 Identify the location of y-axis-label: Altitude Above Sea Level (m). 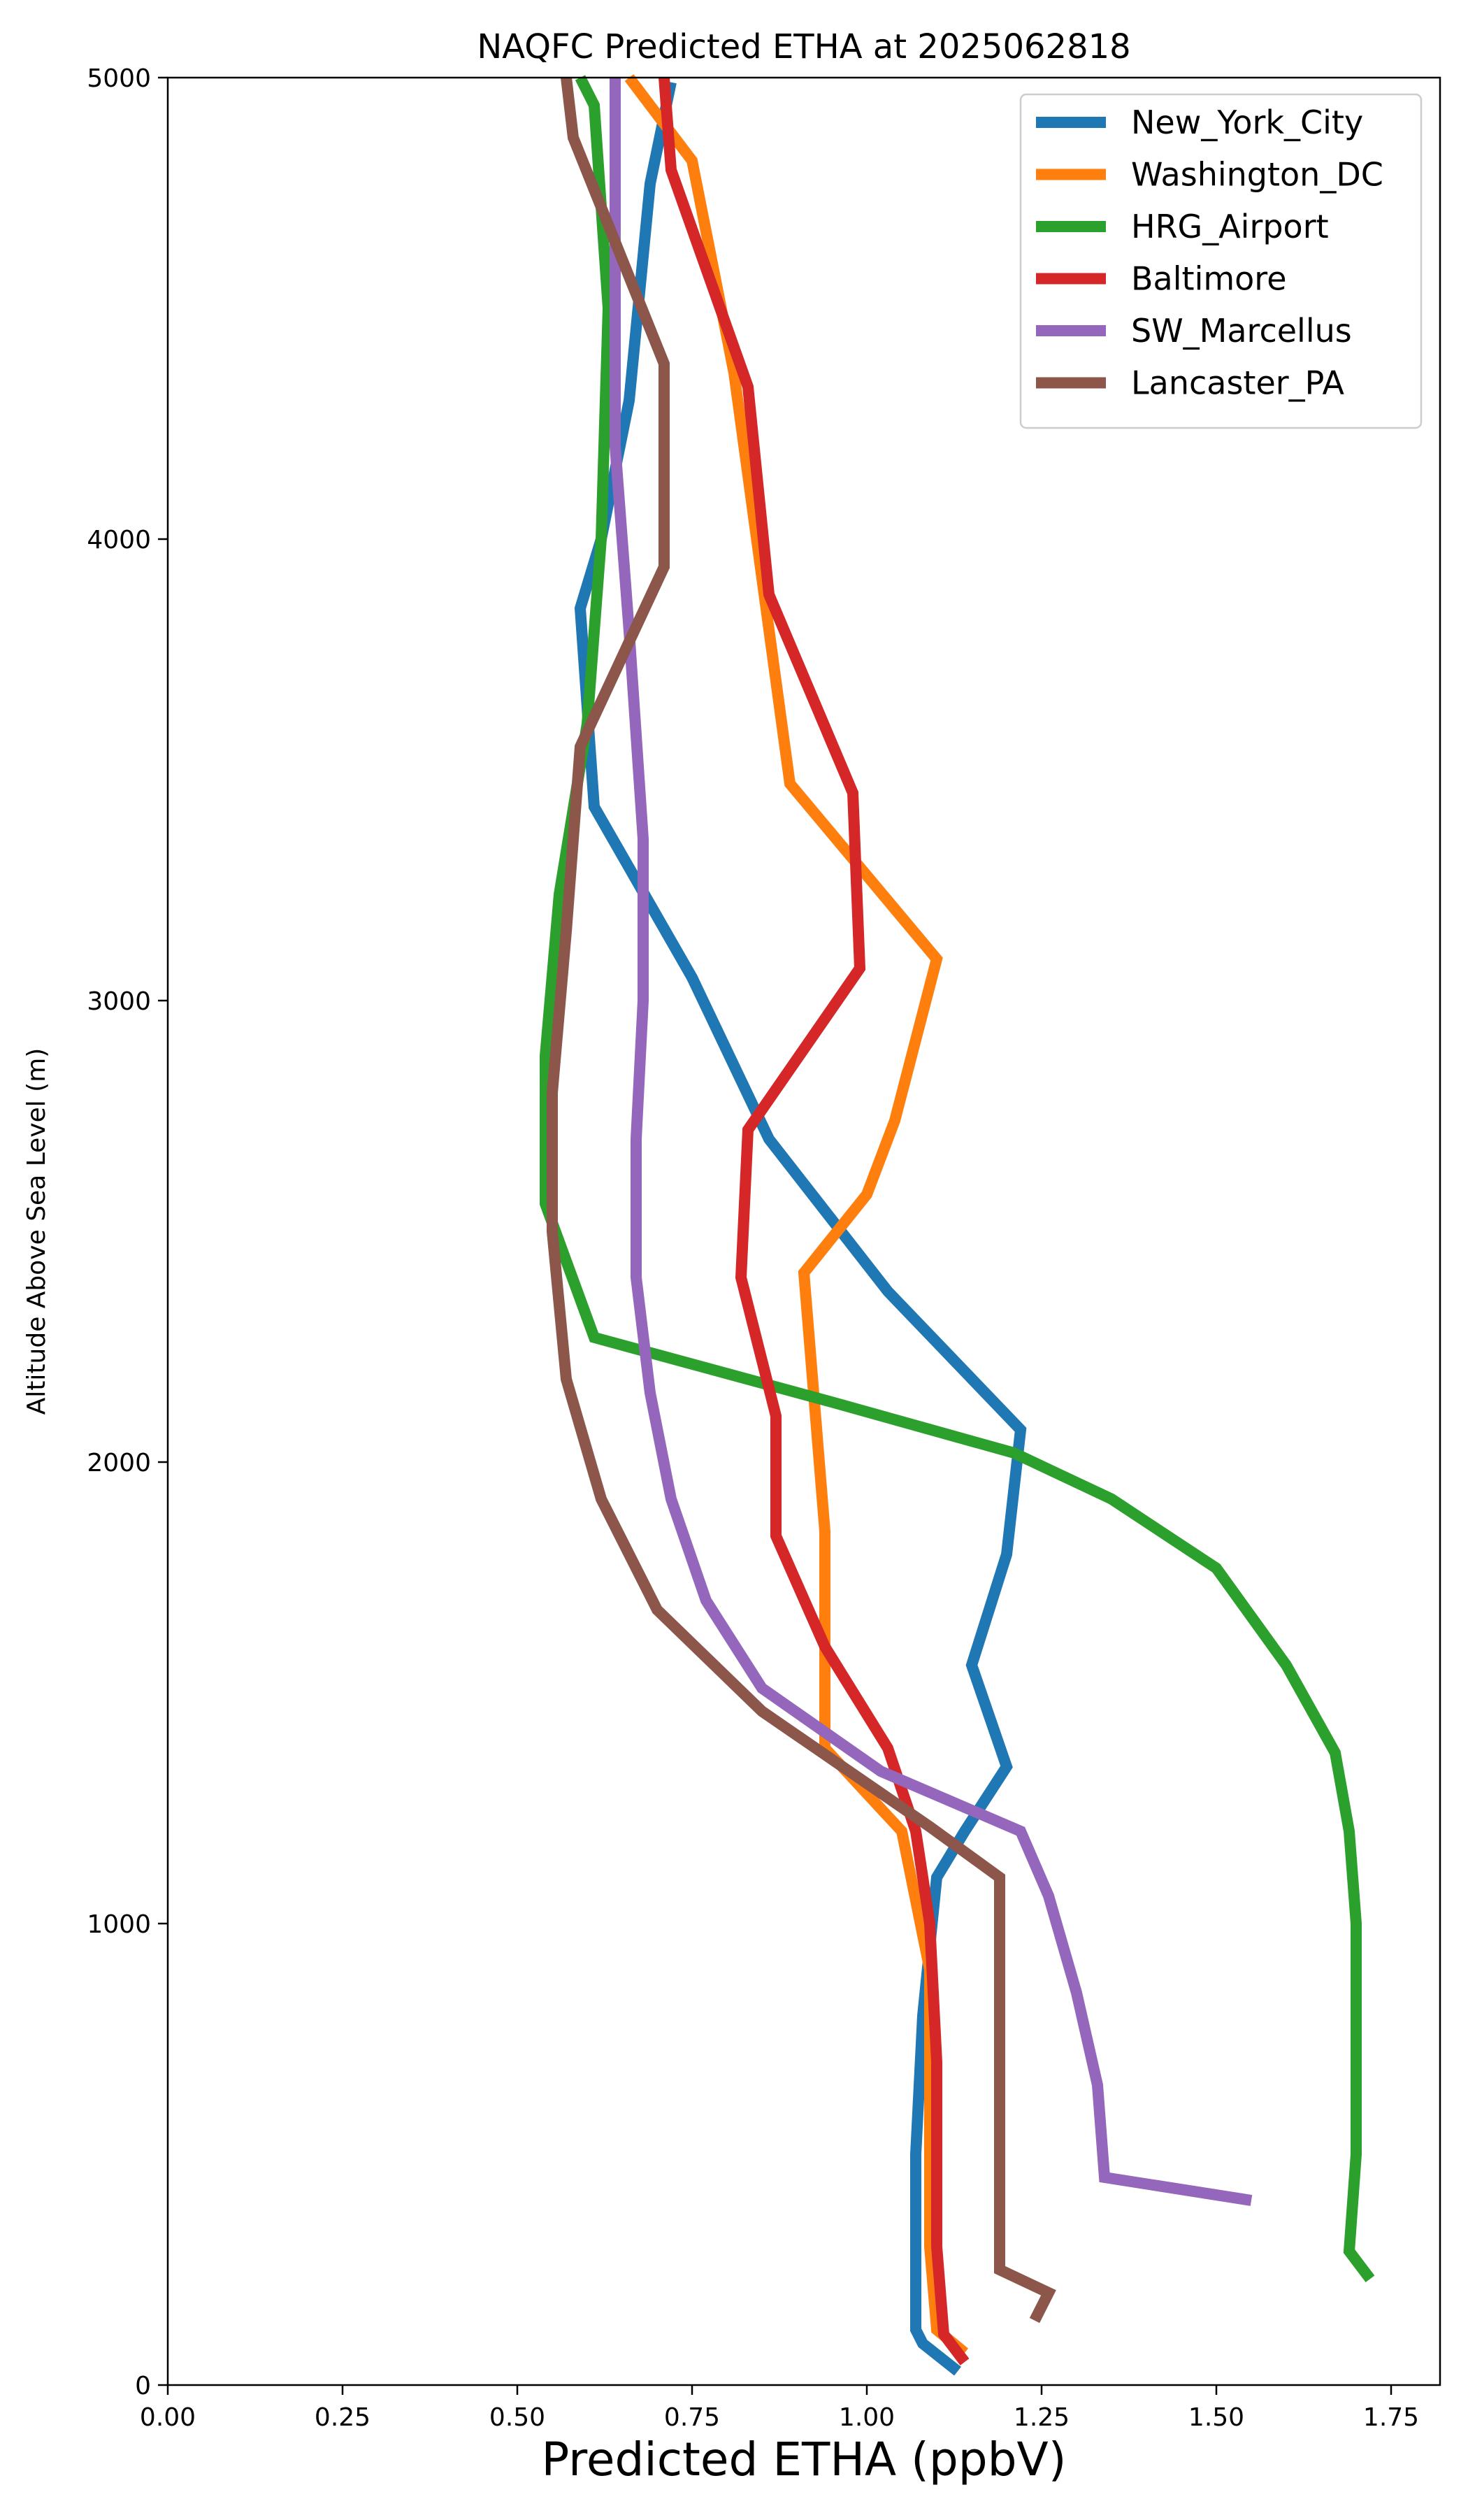
(36, 1231).